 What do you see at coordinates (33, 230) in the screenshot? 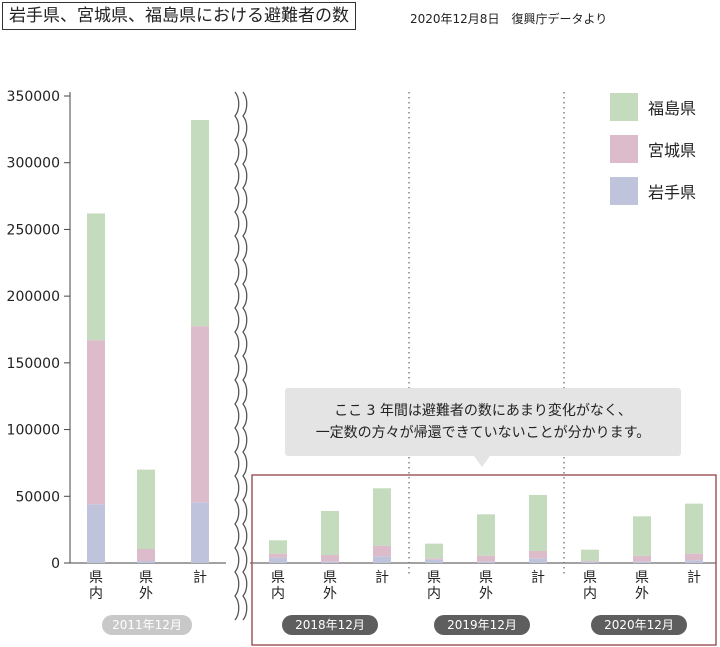
I see `y-tick-label: 250000` at bounding box center [33, 230].